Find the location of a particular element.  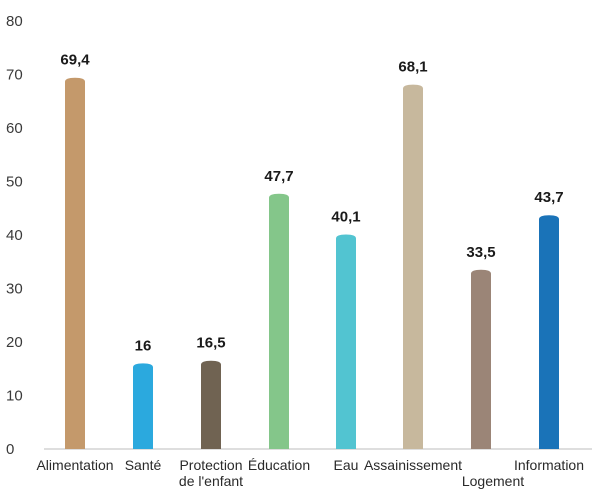

value-label: 43,7 is located at coordinates (548, 197).